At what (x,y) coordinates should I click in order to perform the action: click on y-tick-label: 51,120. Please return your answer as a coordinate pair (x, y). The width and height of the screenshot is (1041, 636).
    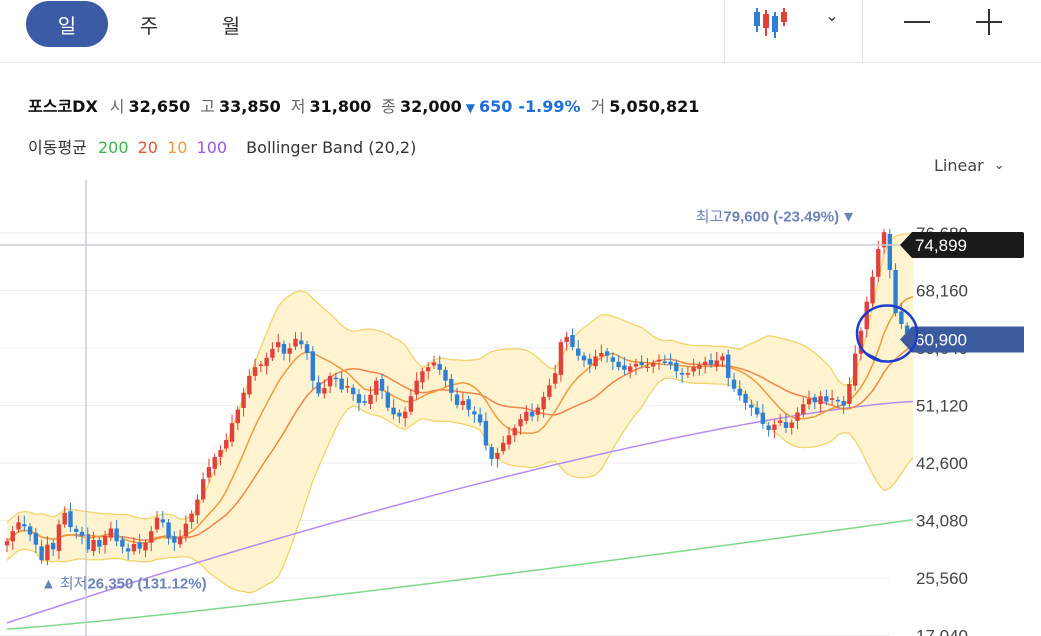
    Looking at the image, I should click on (942, 406).